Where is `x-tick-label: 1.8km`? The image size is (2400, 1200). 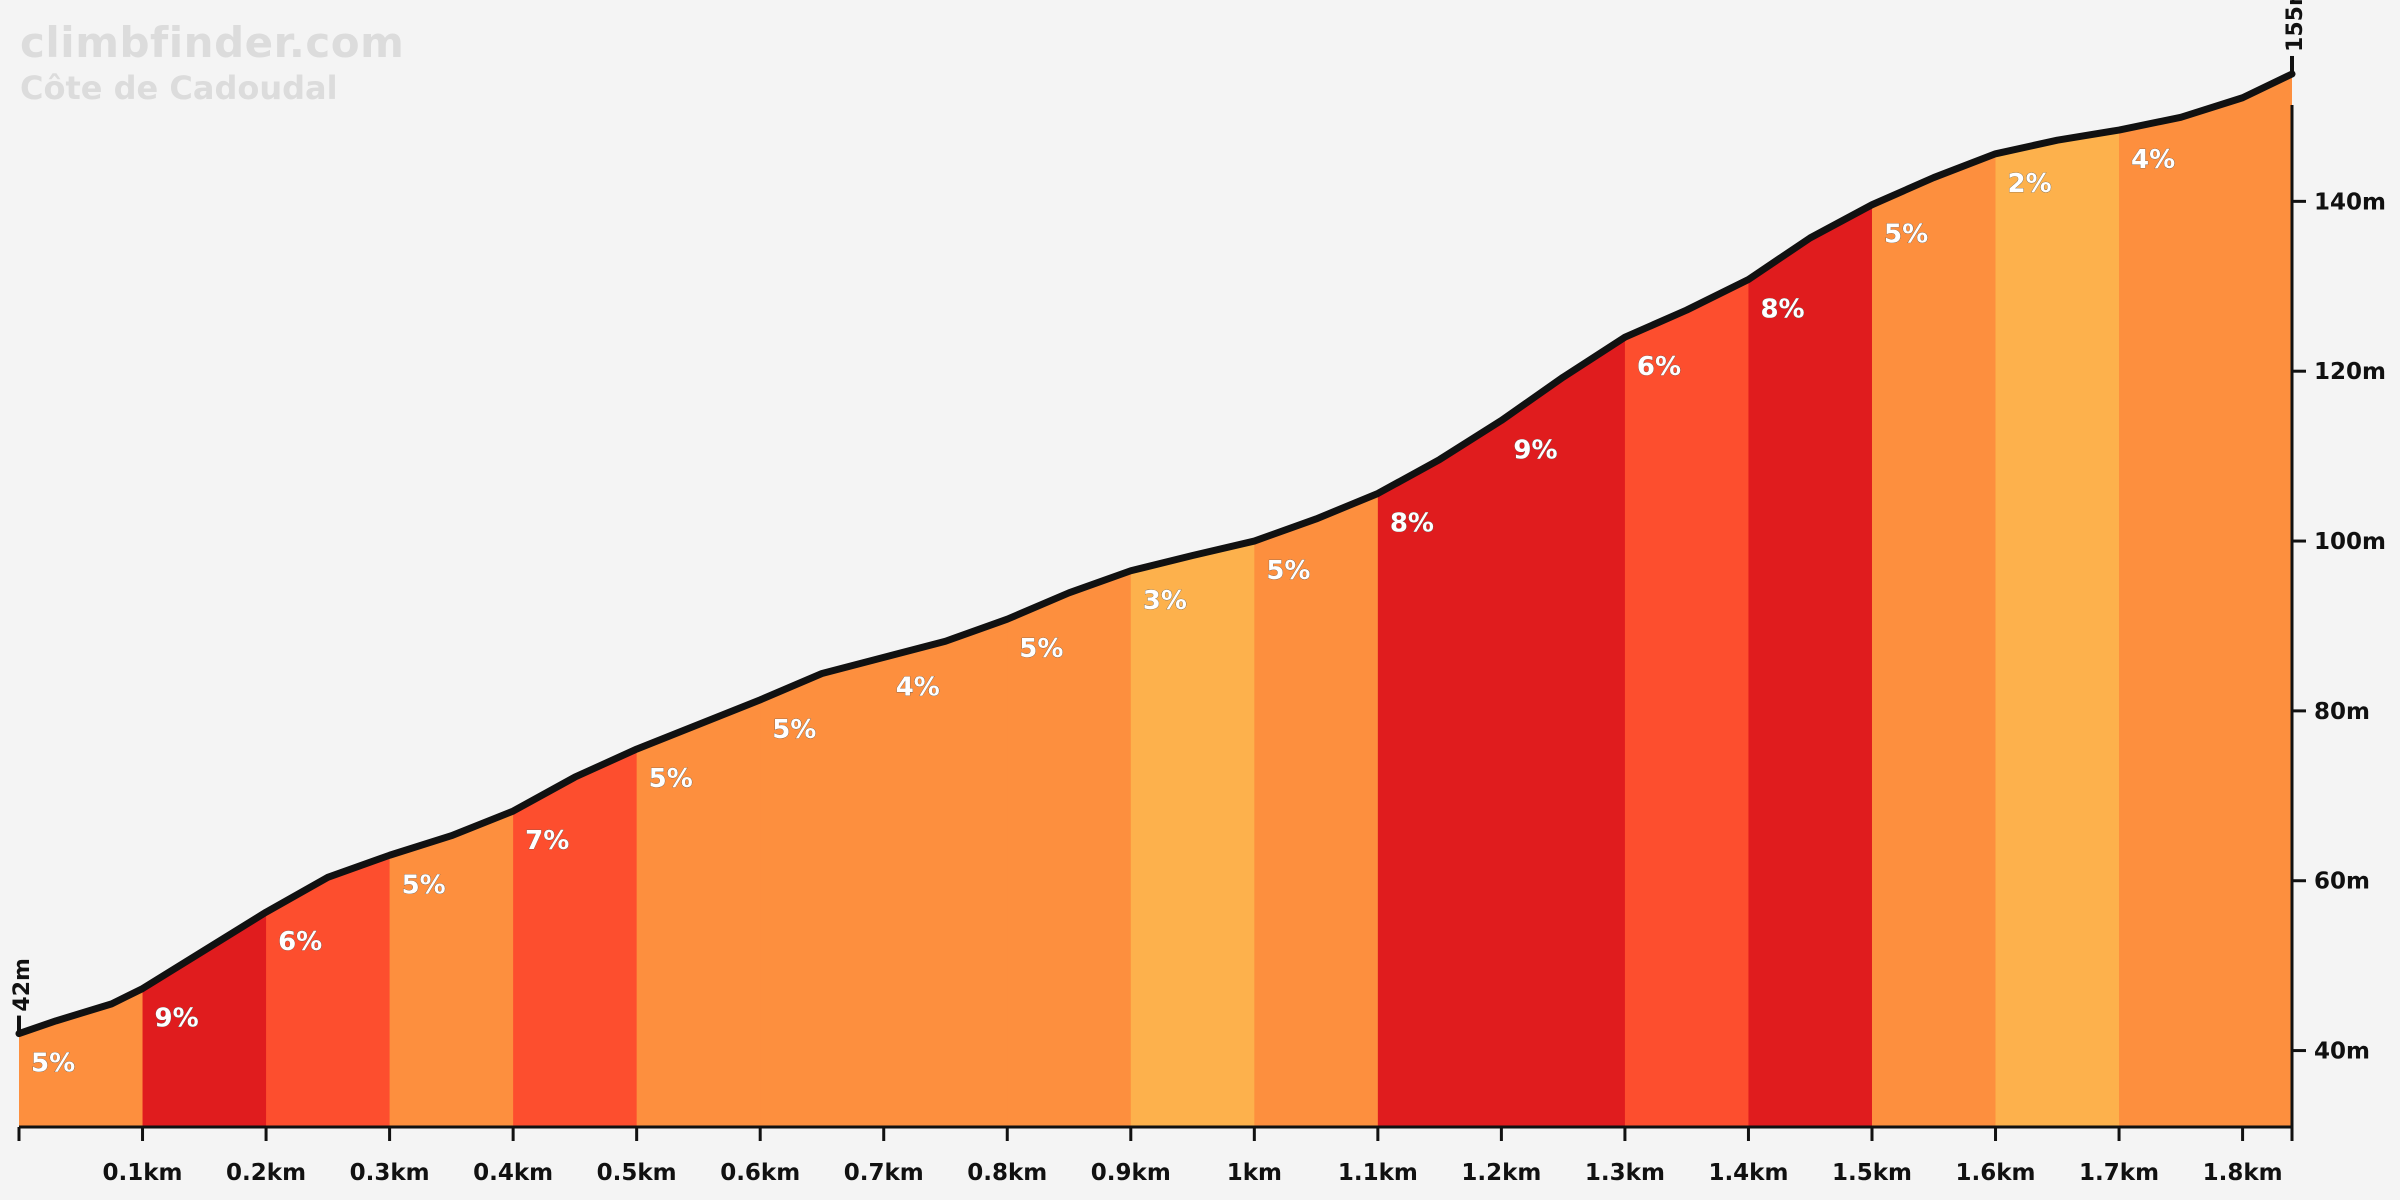 x-tick-label: 1.8km is located at coordinates (2243, 1173).